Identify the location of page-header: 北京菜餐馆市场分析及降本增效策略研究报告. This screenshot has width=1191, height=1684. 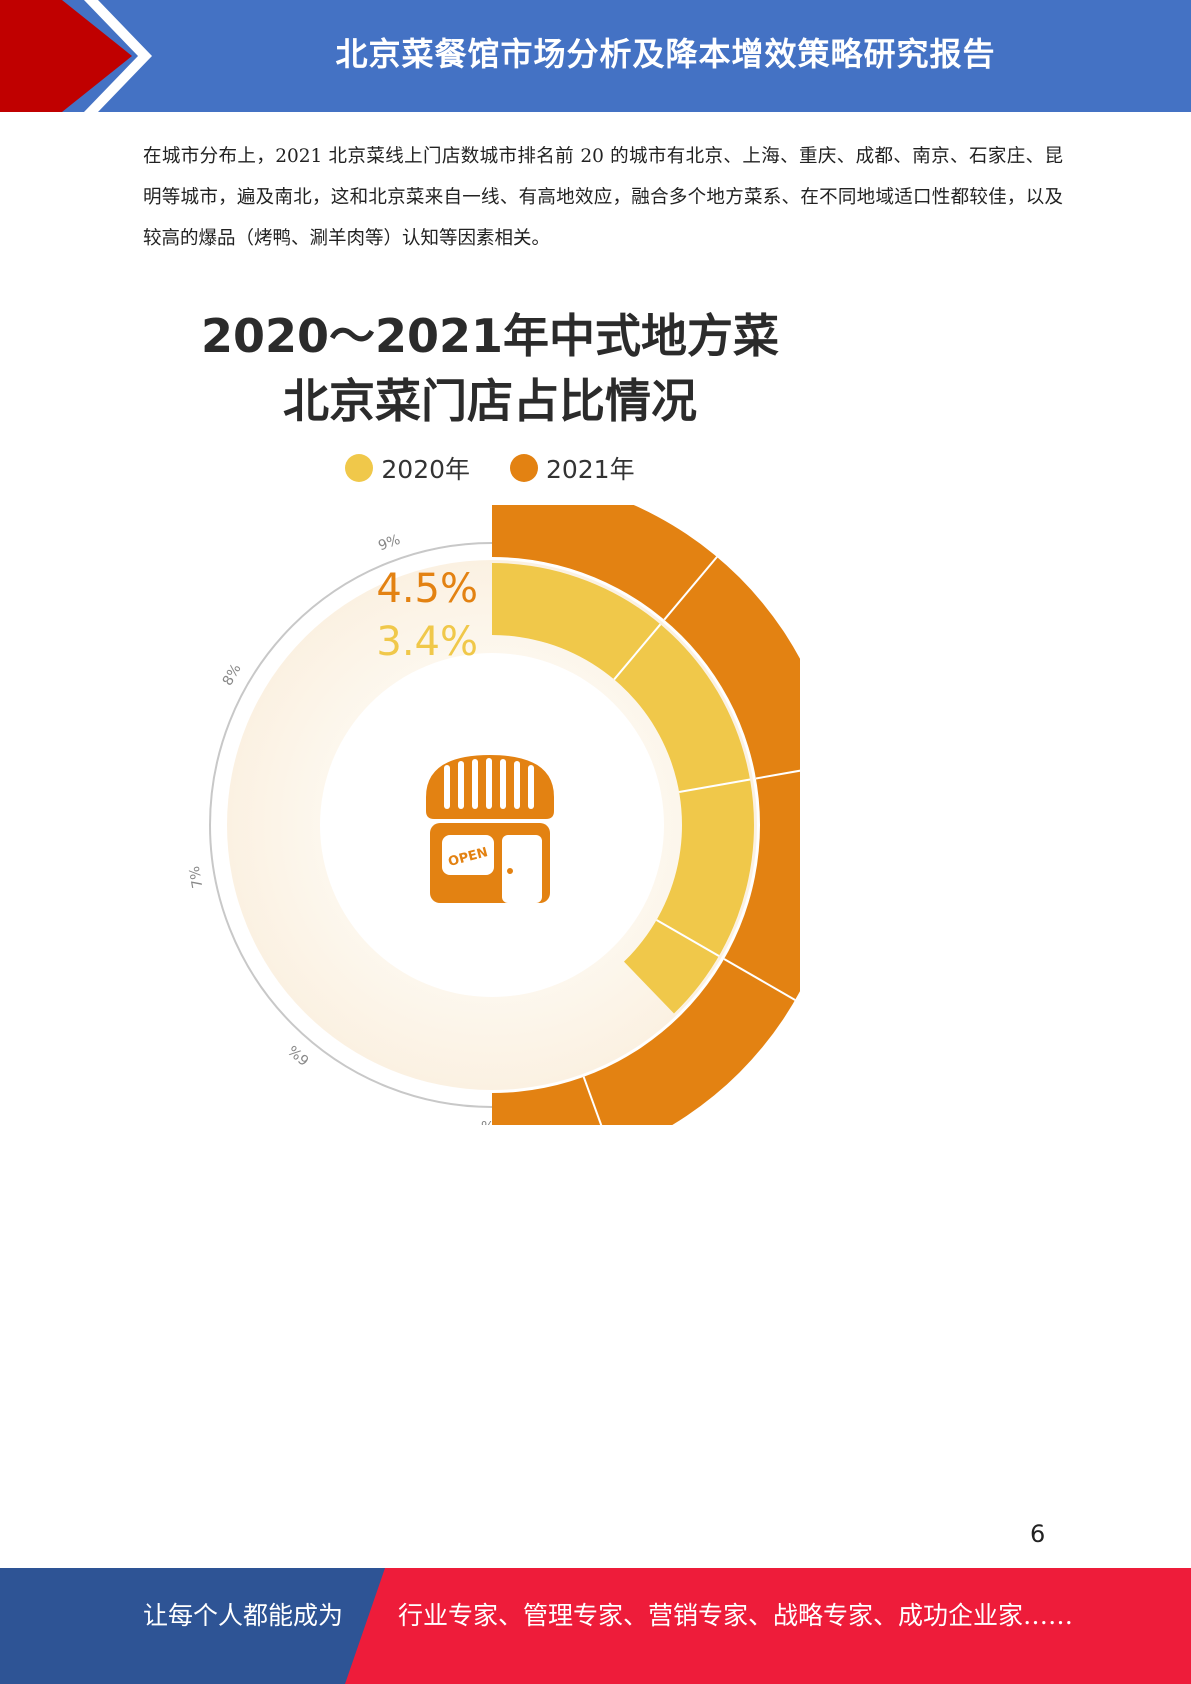
(595, 56).